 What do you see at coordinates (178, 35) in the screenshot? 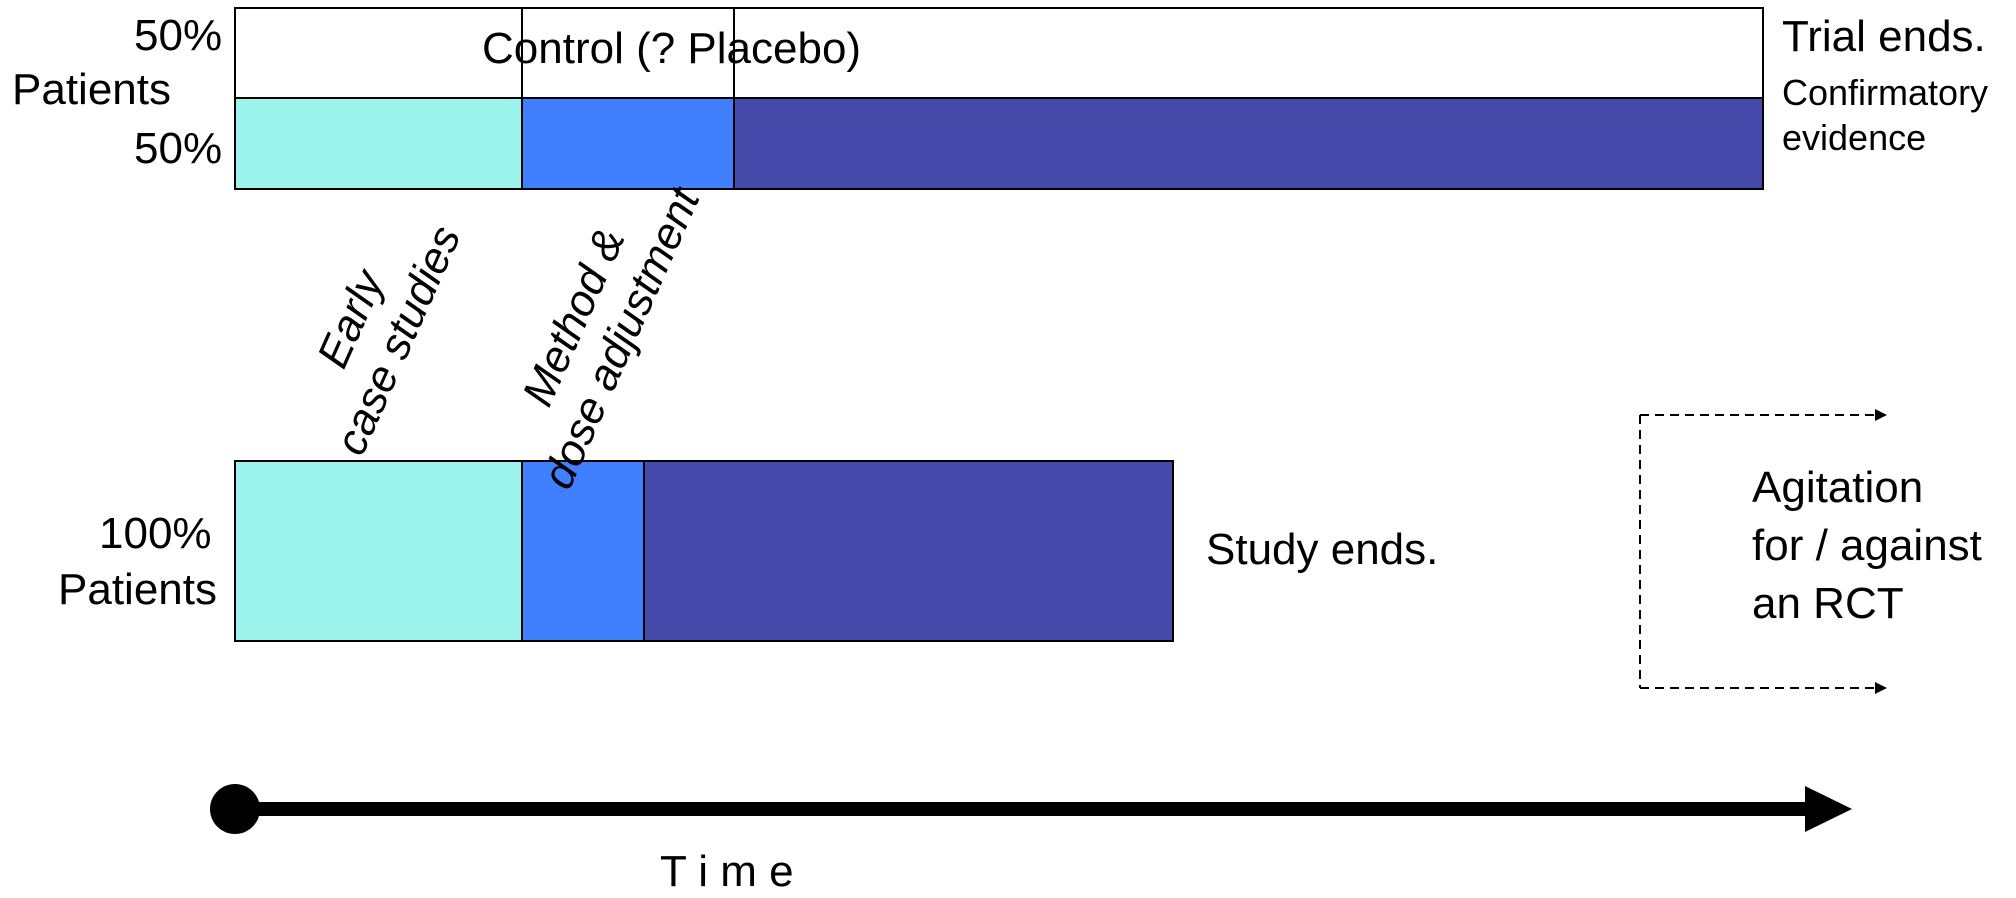
I see `trial-control-share: 50%` at bounding box center [178, 35].